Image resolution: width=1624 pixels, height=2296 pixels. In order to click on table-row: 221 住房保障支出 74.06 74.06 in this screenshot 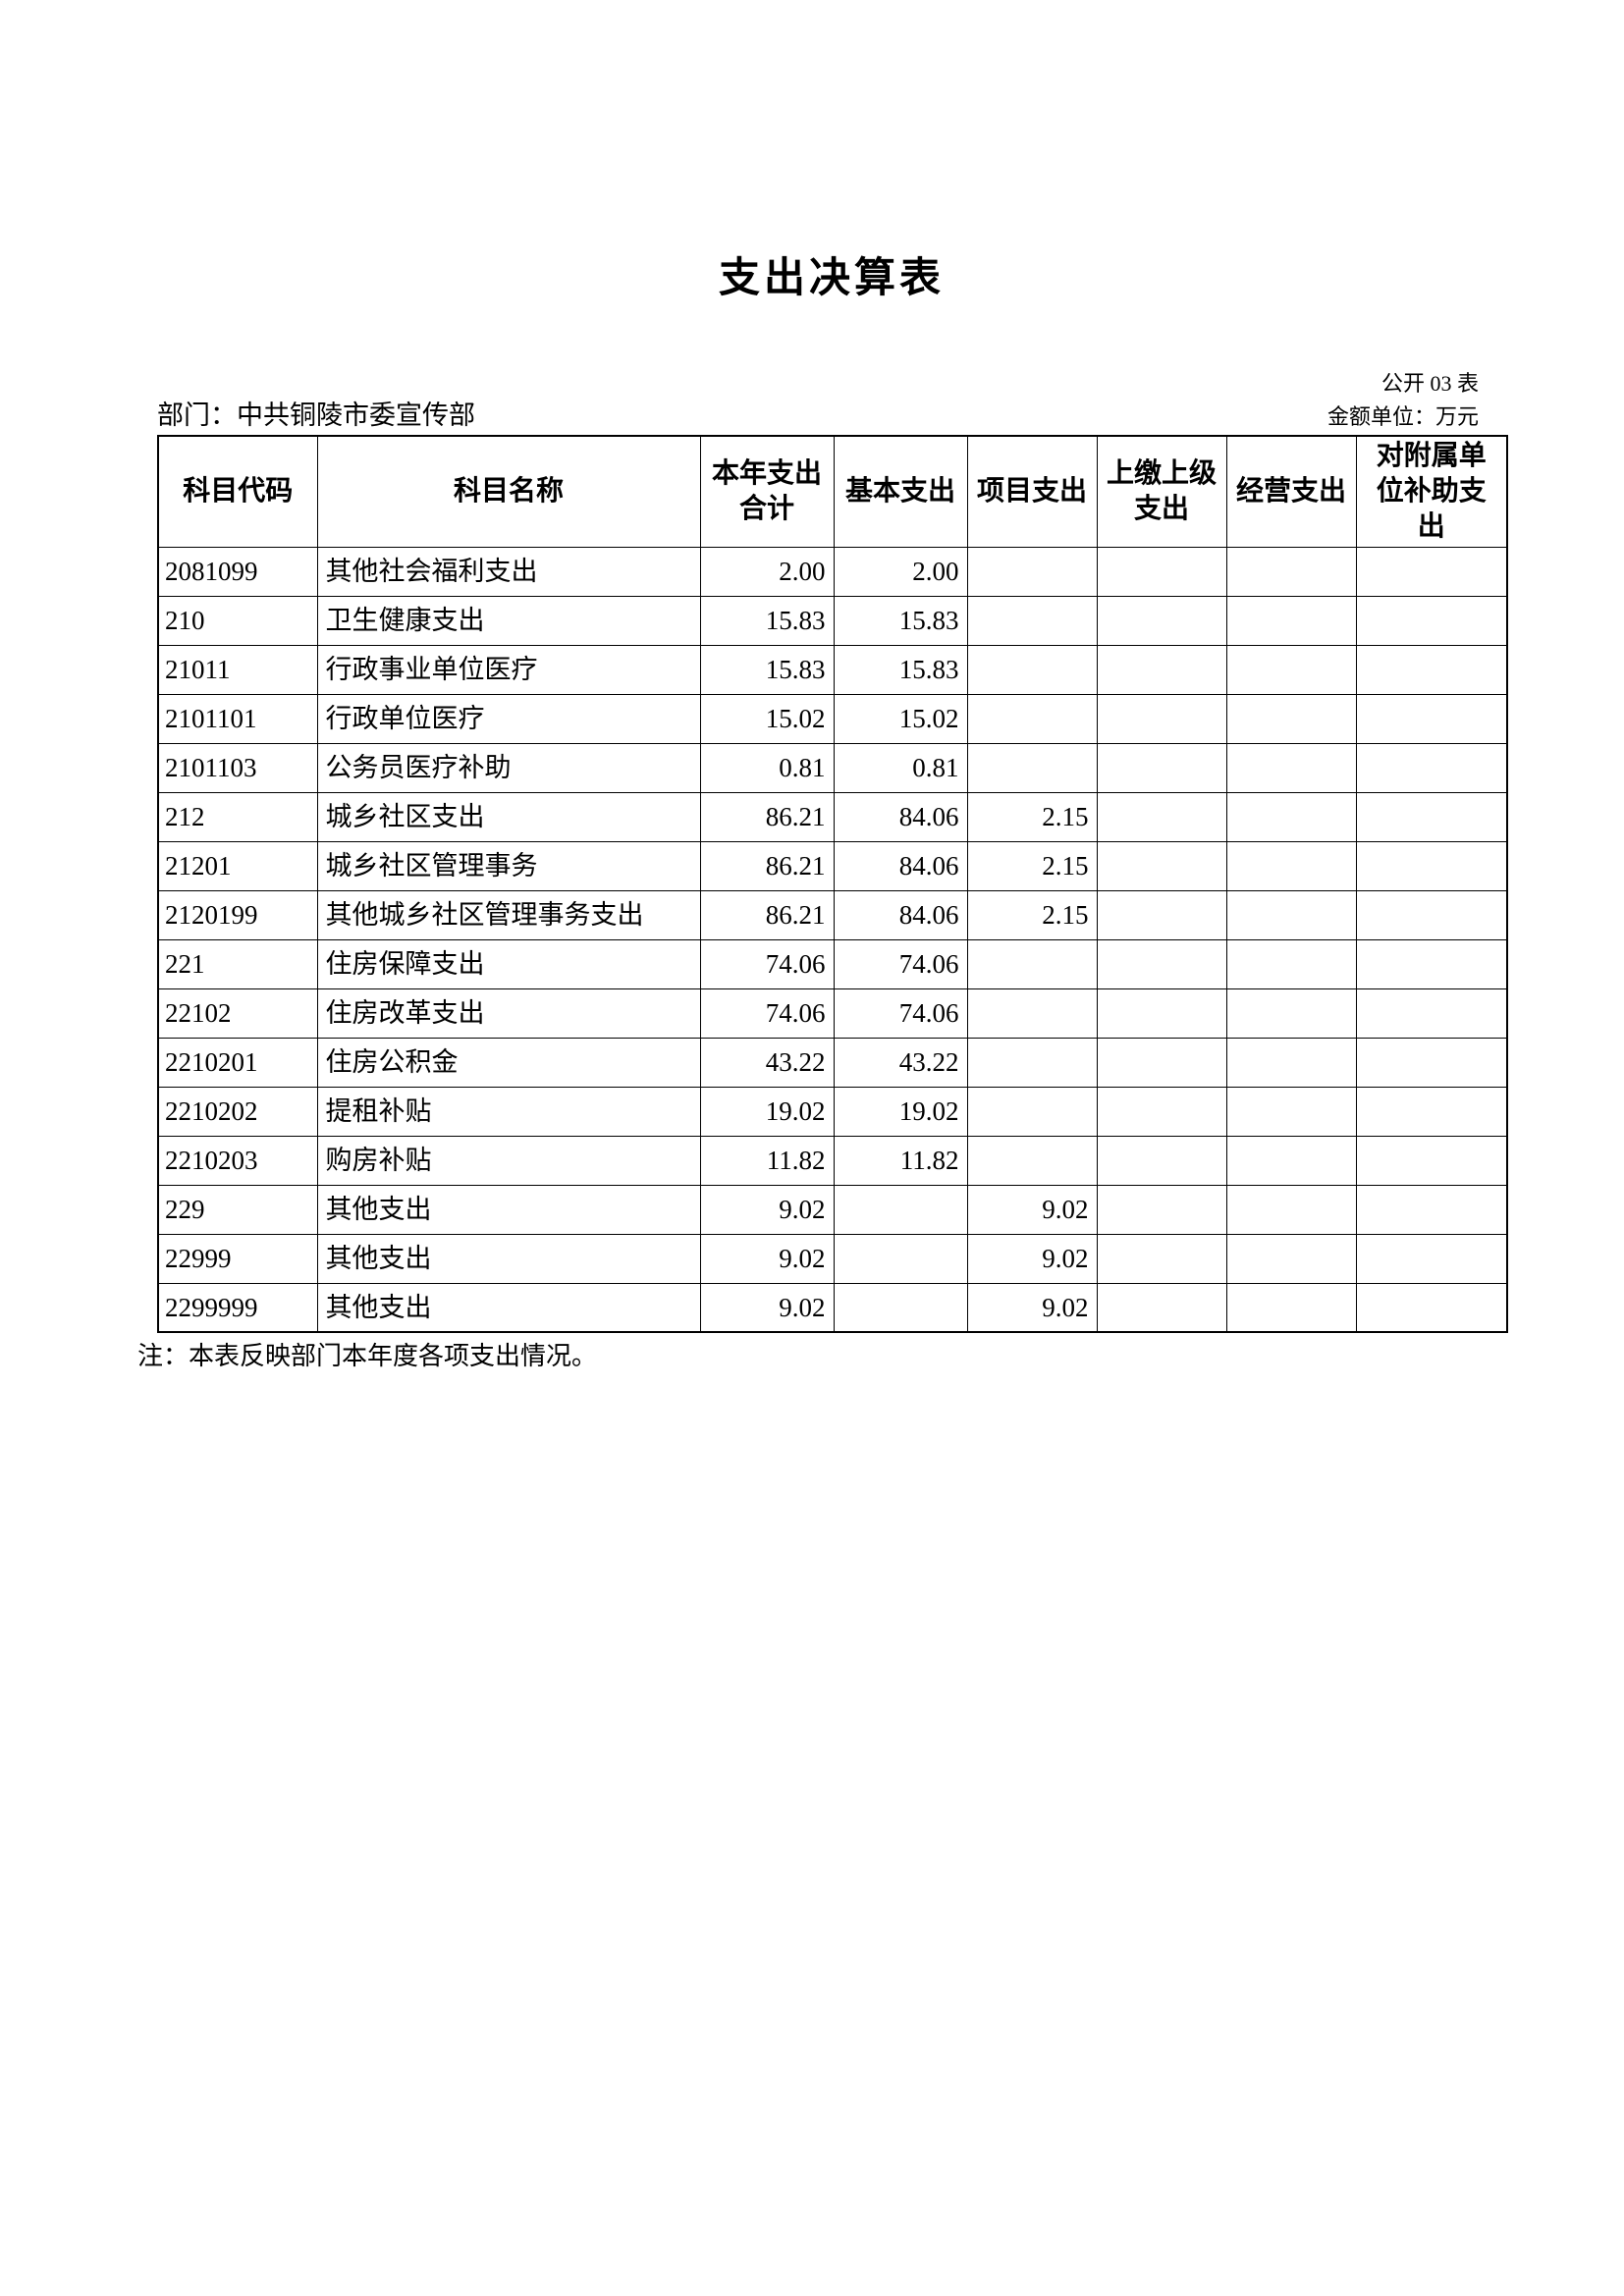, I will do `click(832, 964)`.